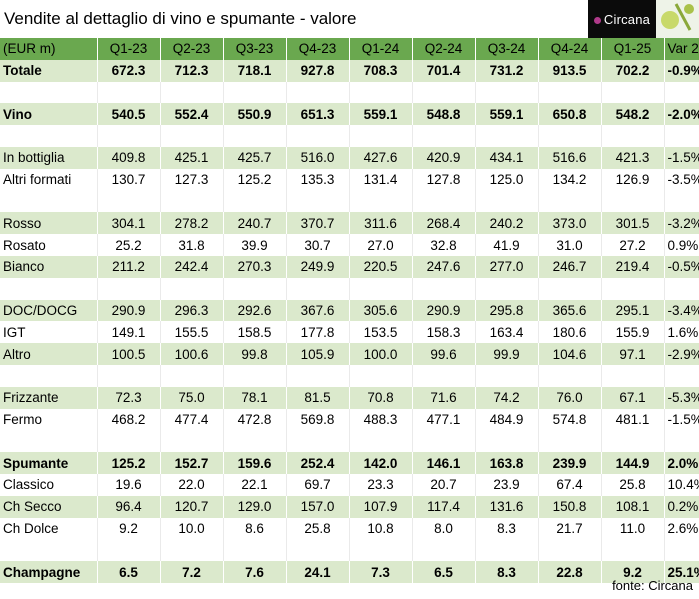 This screenshot has width=699, height=599. Describe the element at coordinates (681, 484) in the screenshot. I see `value-cell: 10.4%` at that location.